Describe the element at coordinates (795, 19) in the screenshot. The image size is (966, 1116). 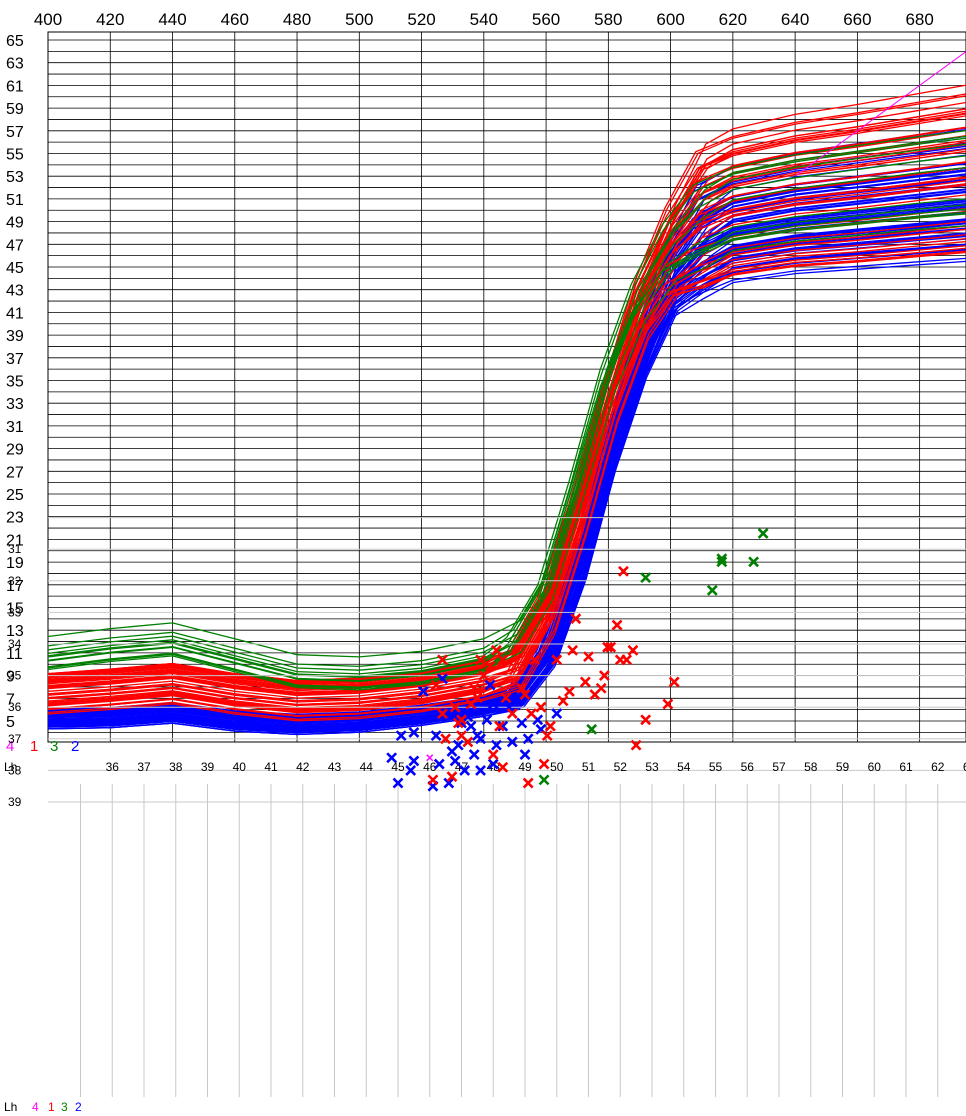
I see `line-x-tick-label: 640` at that location.